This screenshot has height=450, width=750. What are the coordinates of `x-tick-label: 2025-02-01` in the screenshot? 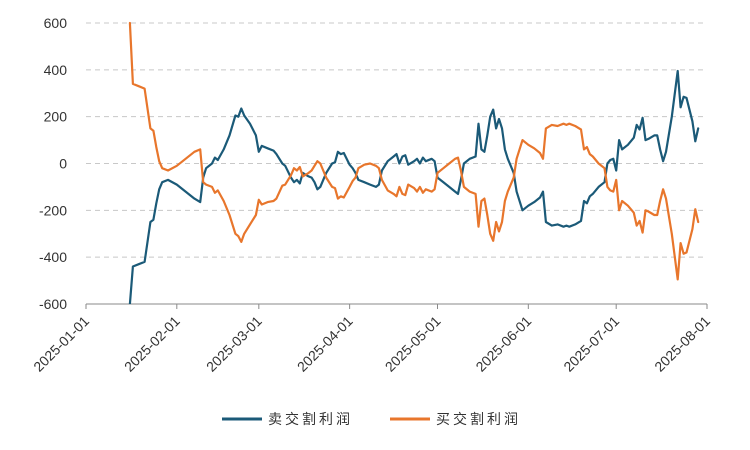 It's located at (152, 344).